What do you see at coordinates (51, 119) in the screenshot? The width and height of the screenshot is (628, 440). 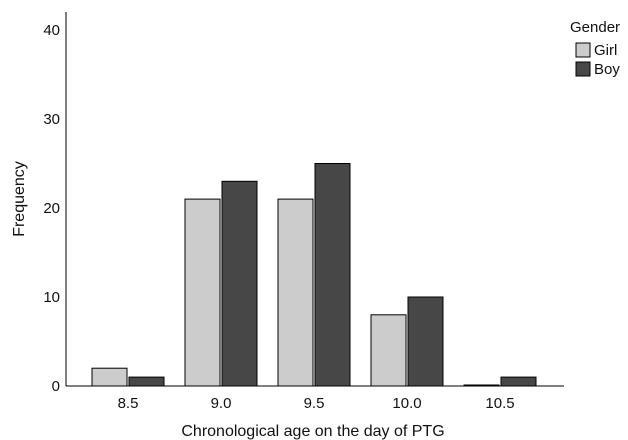 I see `y-tick-label: 30` at bounding box center [51, 119].